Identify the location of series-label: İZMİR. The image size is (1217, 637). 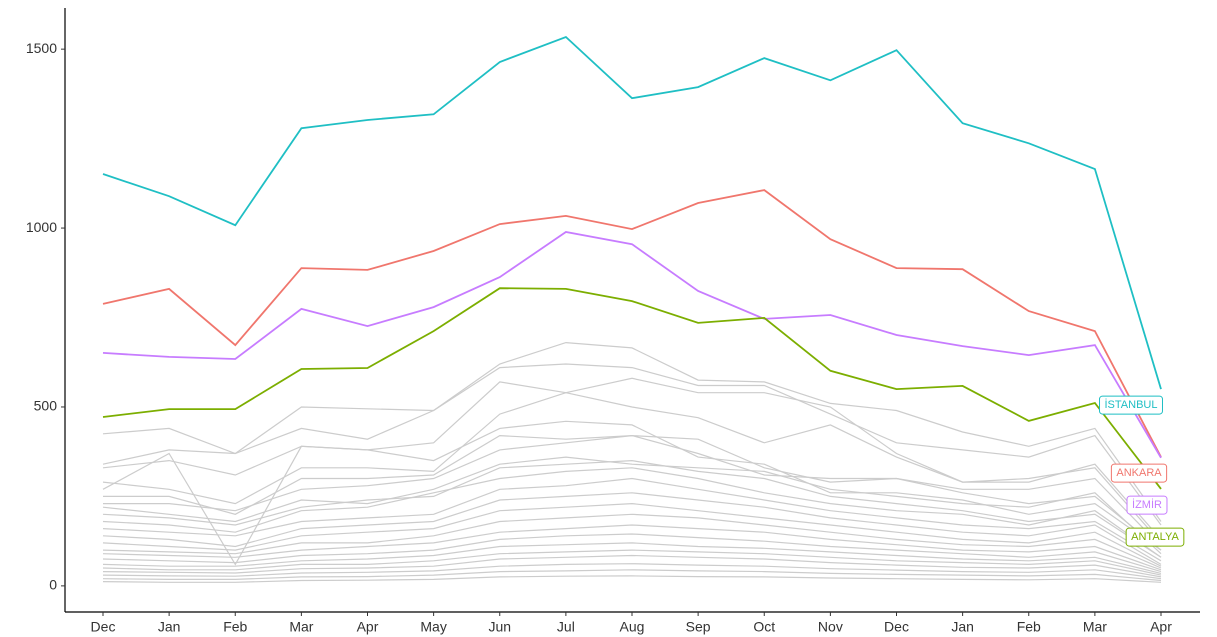
(1147, 504).